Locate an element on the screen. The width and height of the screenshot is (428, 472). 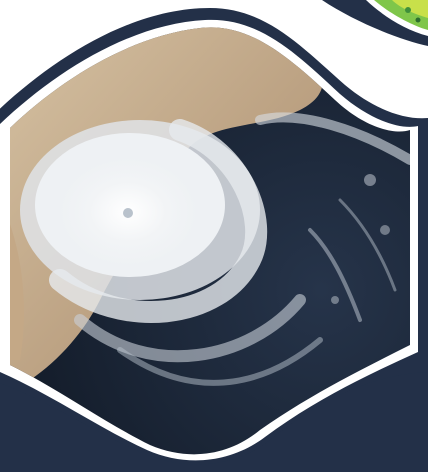
cyclone-eye is located at coordinates (128, 213).